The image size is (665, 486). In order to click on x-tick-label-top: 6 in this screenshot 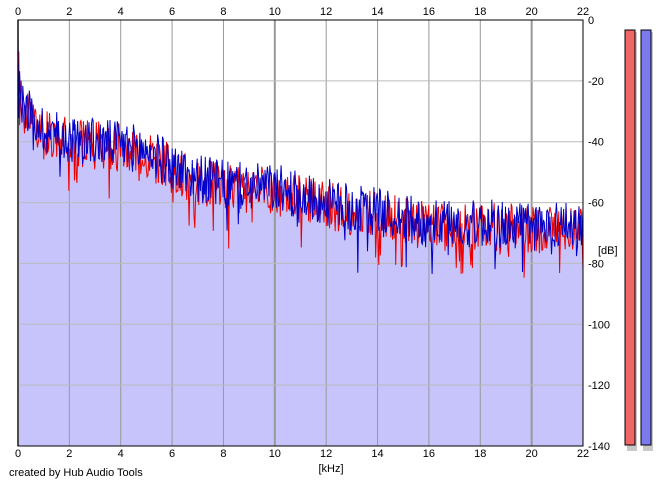, I will do `click(172, 12)`.